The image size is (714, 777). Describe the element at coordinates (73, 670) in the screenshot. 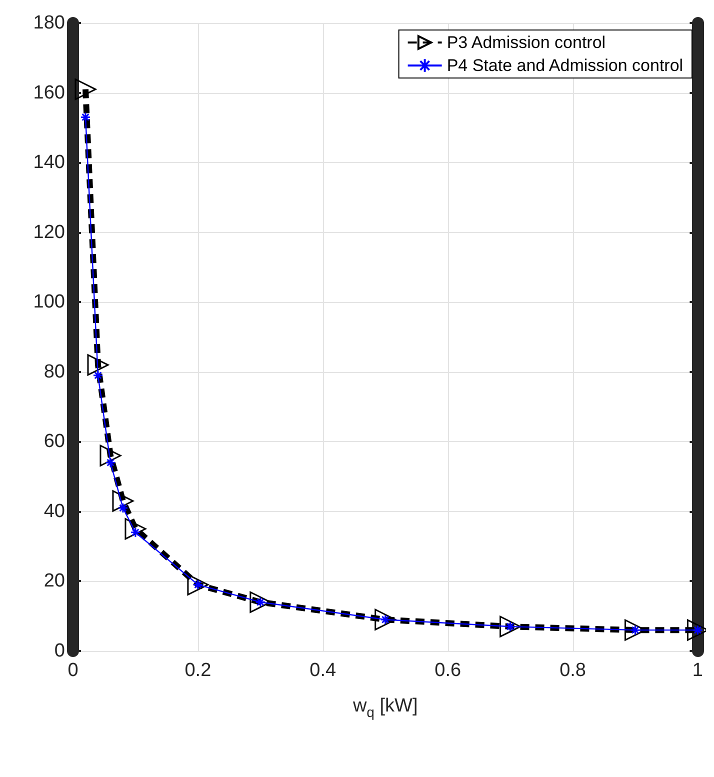

I see `x-tick-label: 0` at that location.